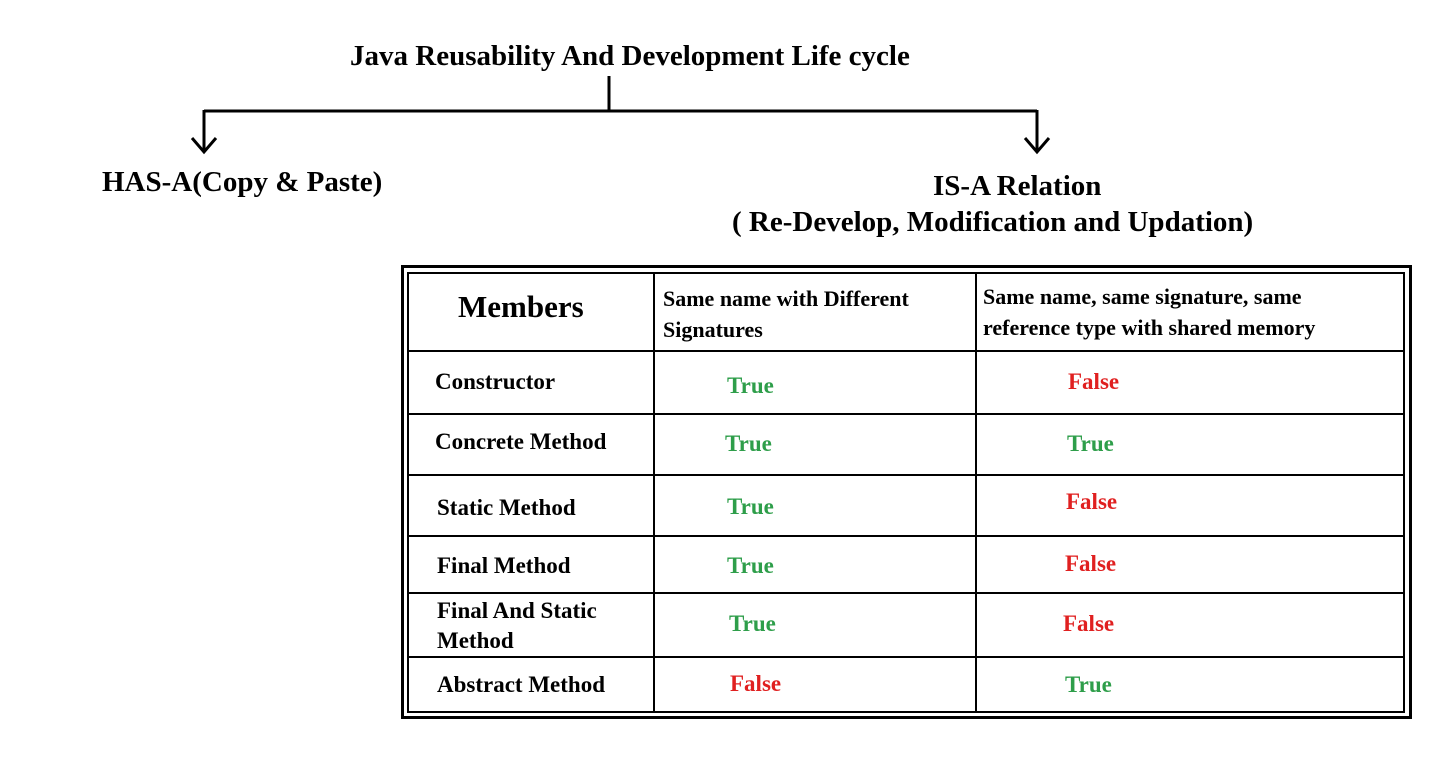 The image size is (1456, 777). What do you see at coordinates (517, 610) in the screenshot?
I see `table-row-member: Final And Static` at bounding box center [517, 610].